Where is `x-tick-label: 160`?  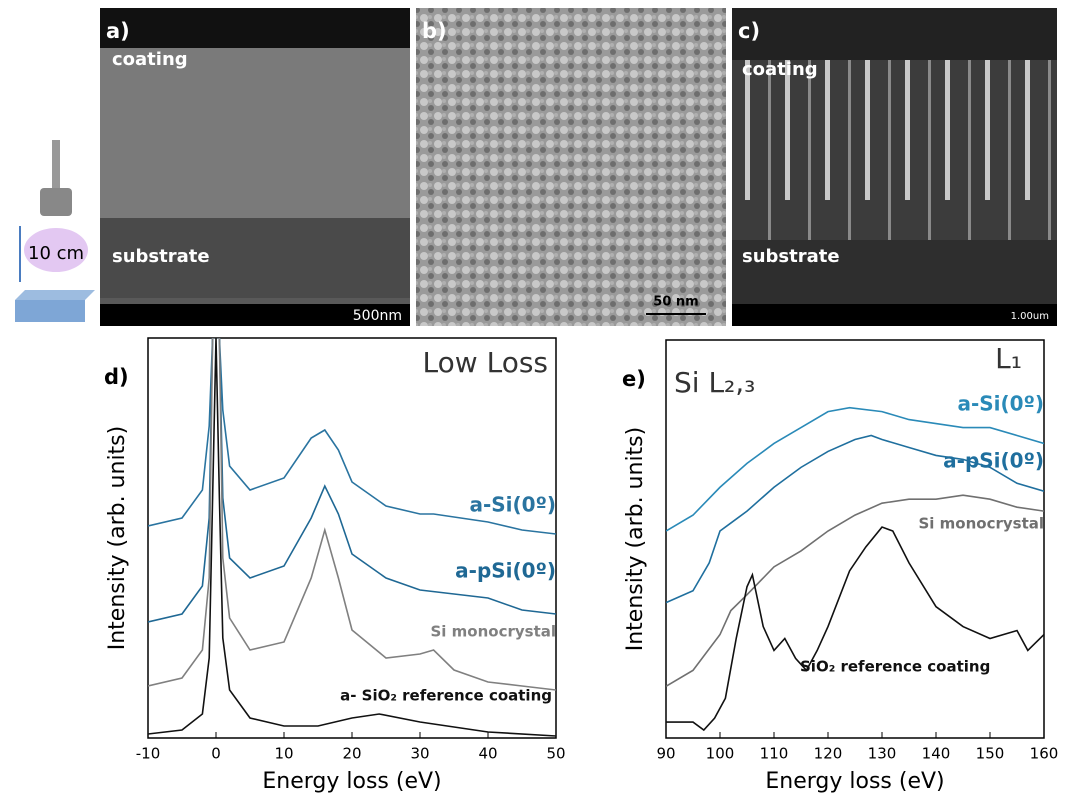
x-tick-label: 160 is located at coordinates (1044, 754).